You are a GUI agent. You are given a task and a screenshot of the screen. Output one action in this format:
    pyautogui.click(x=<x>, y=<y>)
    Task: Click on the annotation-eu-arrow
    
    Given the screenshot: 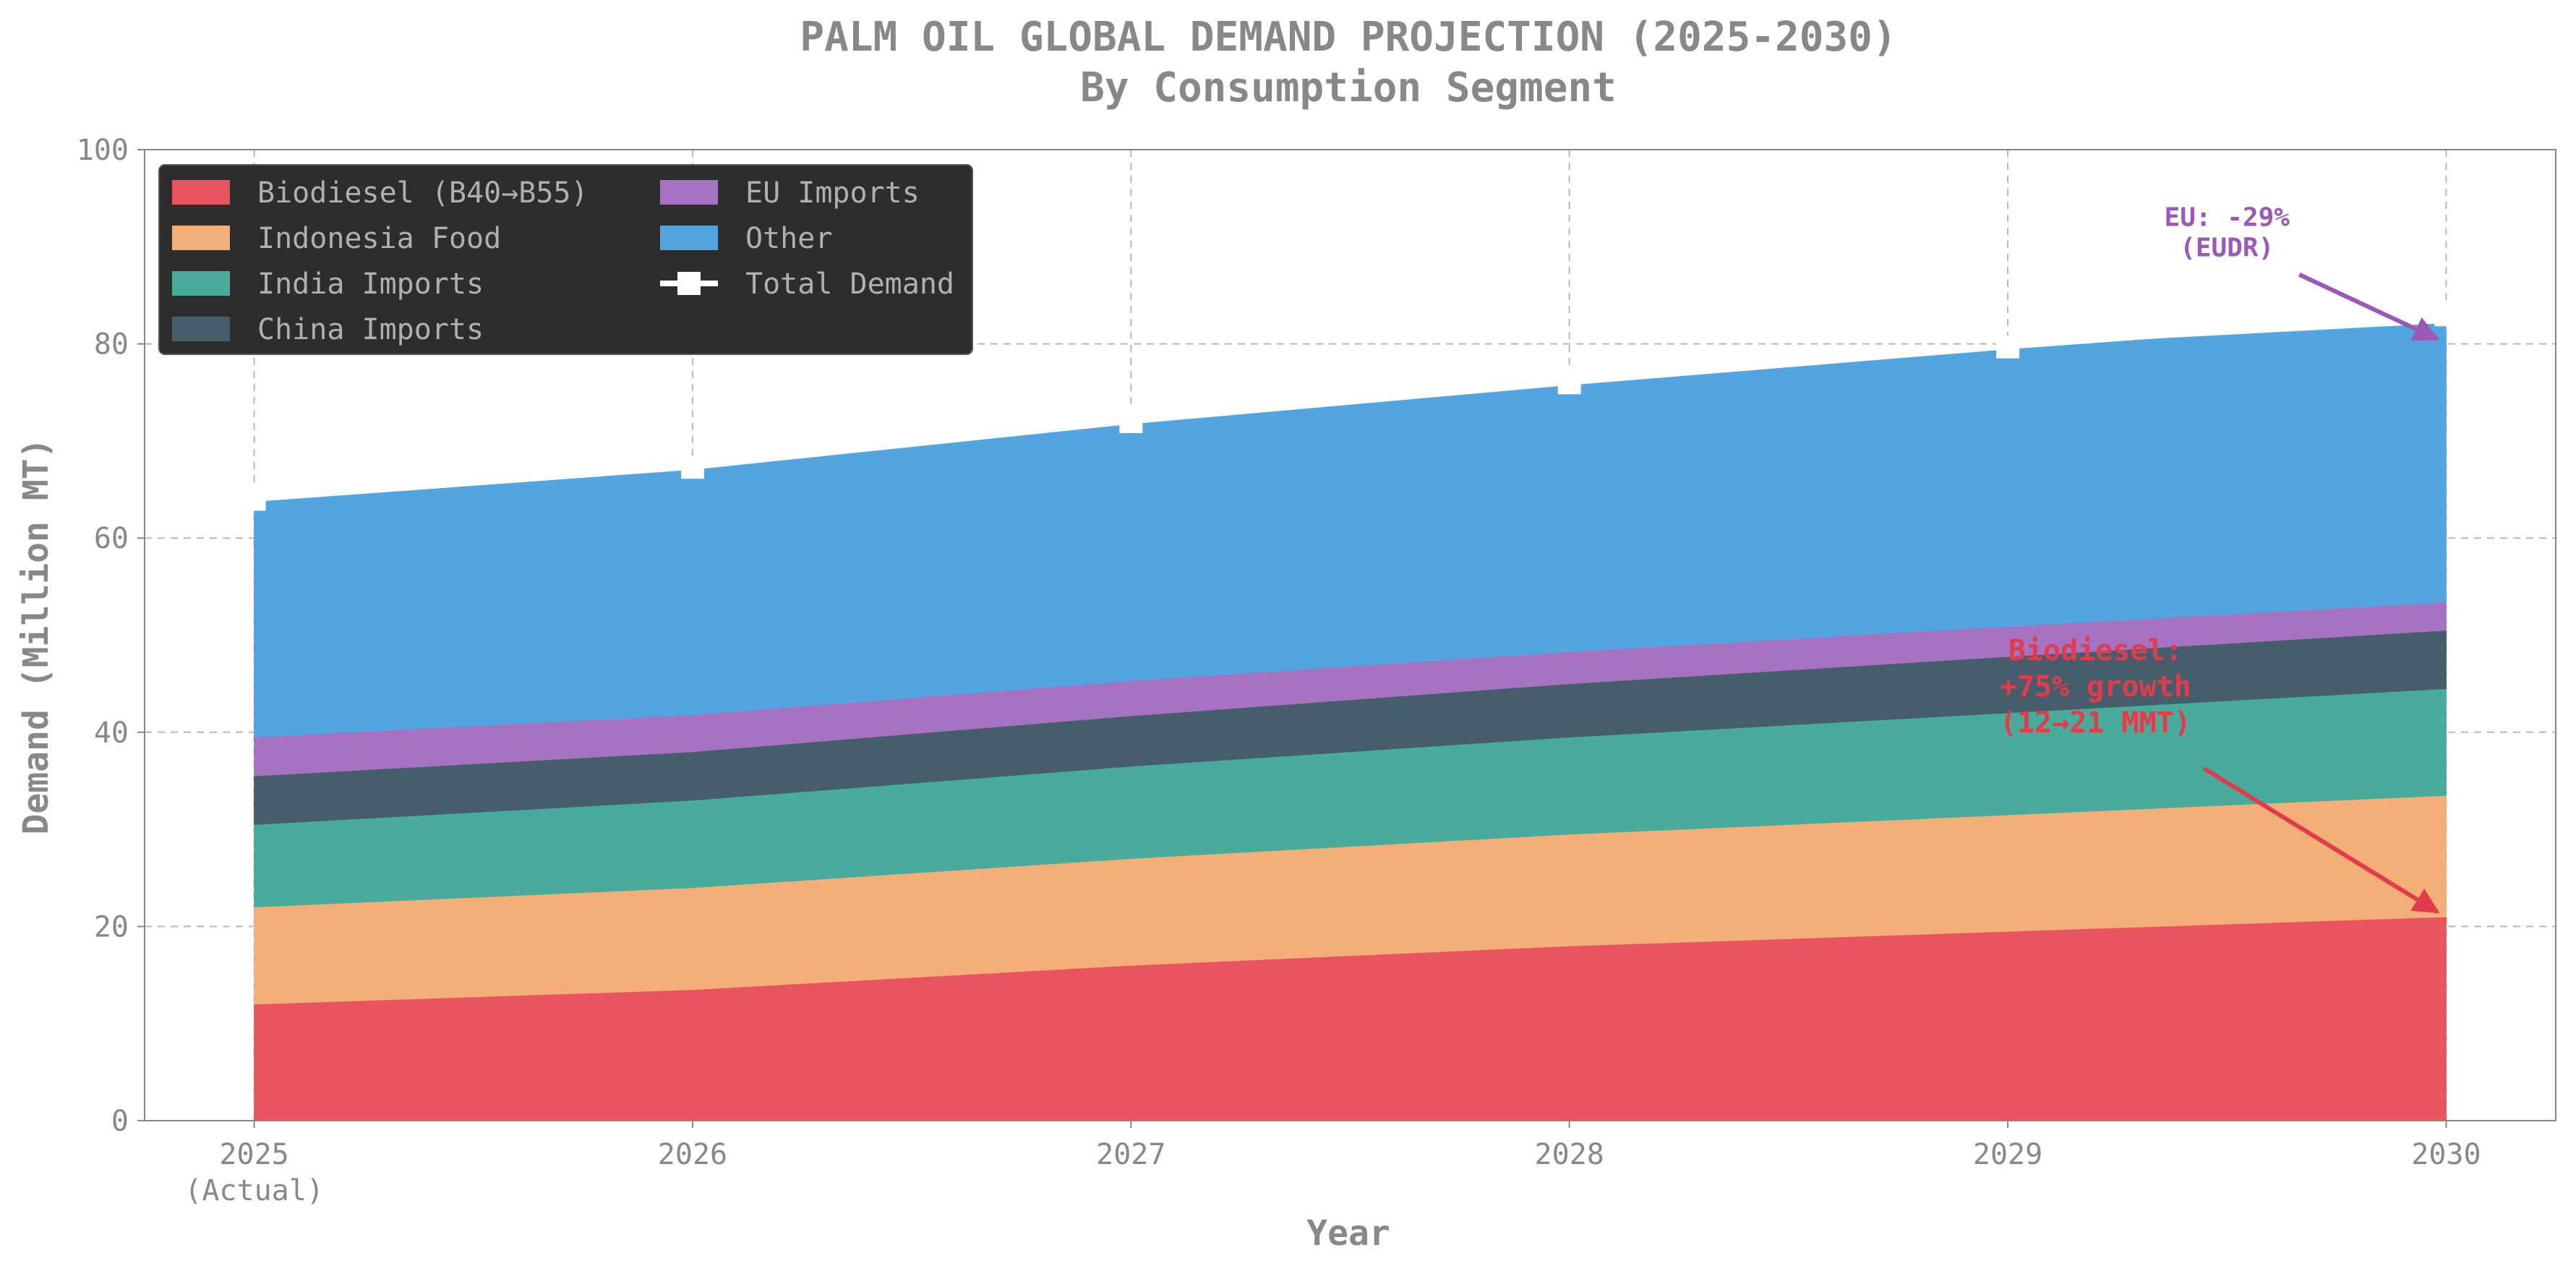 What is the action you would take?
    pyautogui.click(x=2369, y=307)
    